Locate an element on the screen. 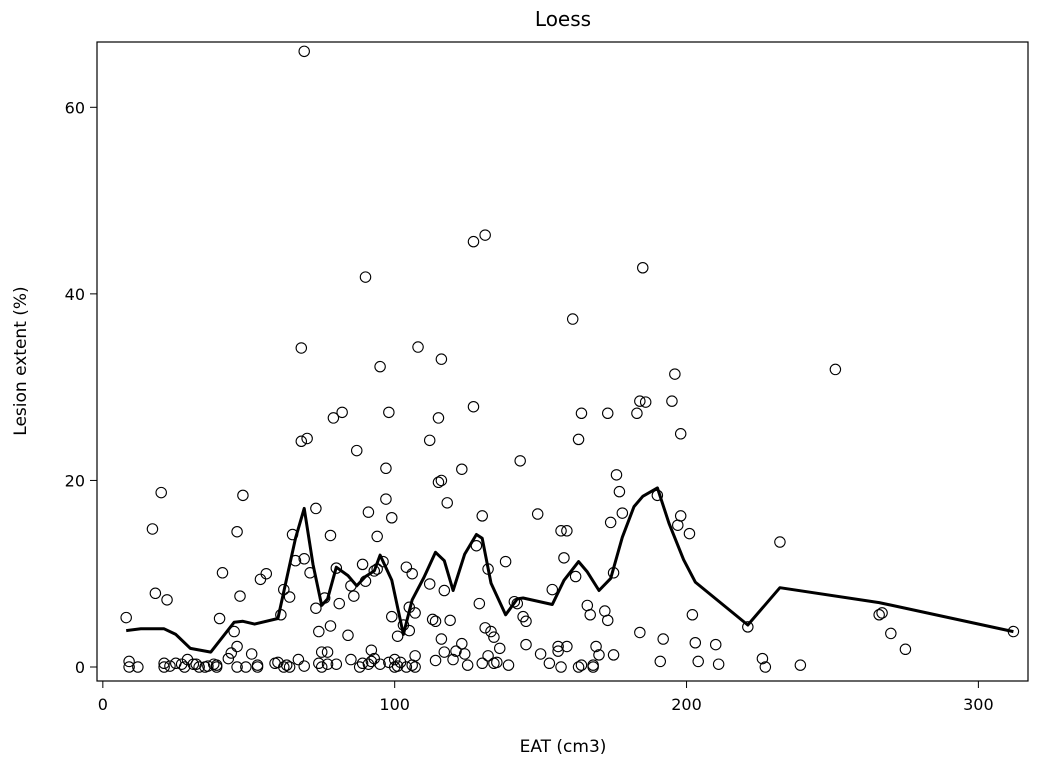 The image size is (1041, 766). x-tick-label: 100 is located at coordinates (394, 704).